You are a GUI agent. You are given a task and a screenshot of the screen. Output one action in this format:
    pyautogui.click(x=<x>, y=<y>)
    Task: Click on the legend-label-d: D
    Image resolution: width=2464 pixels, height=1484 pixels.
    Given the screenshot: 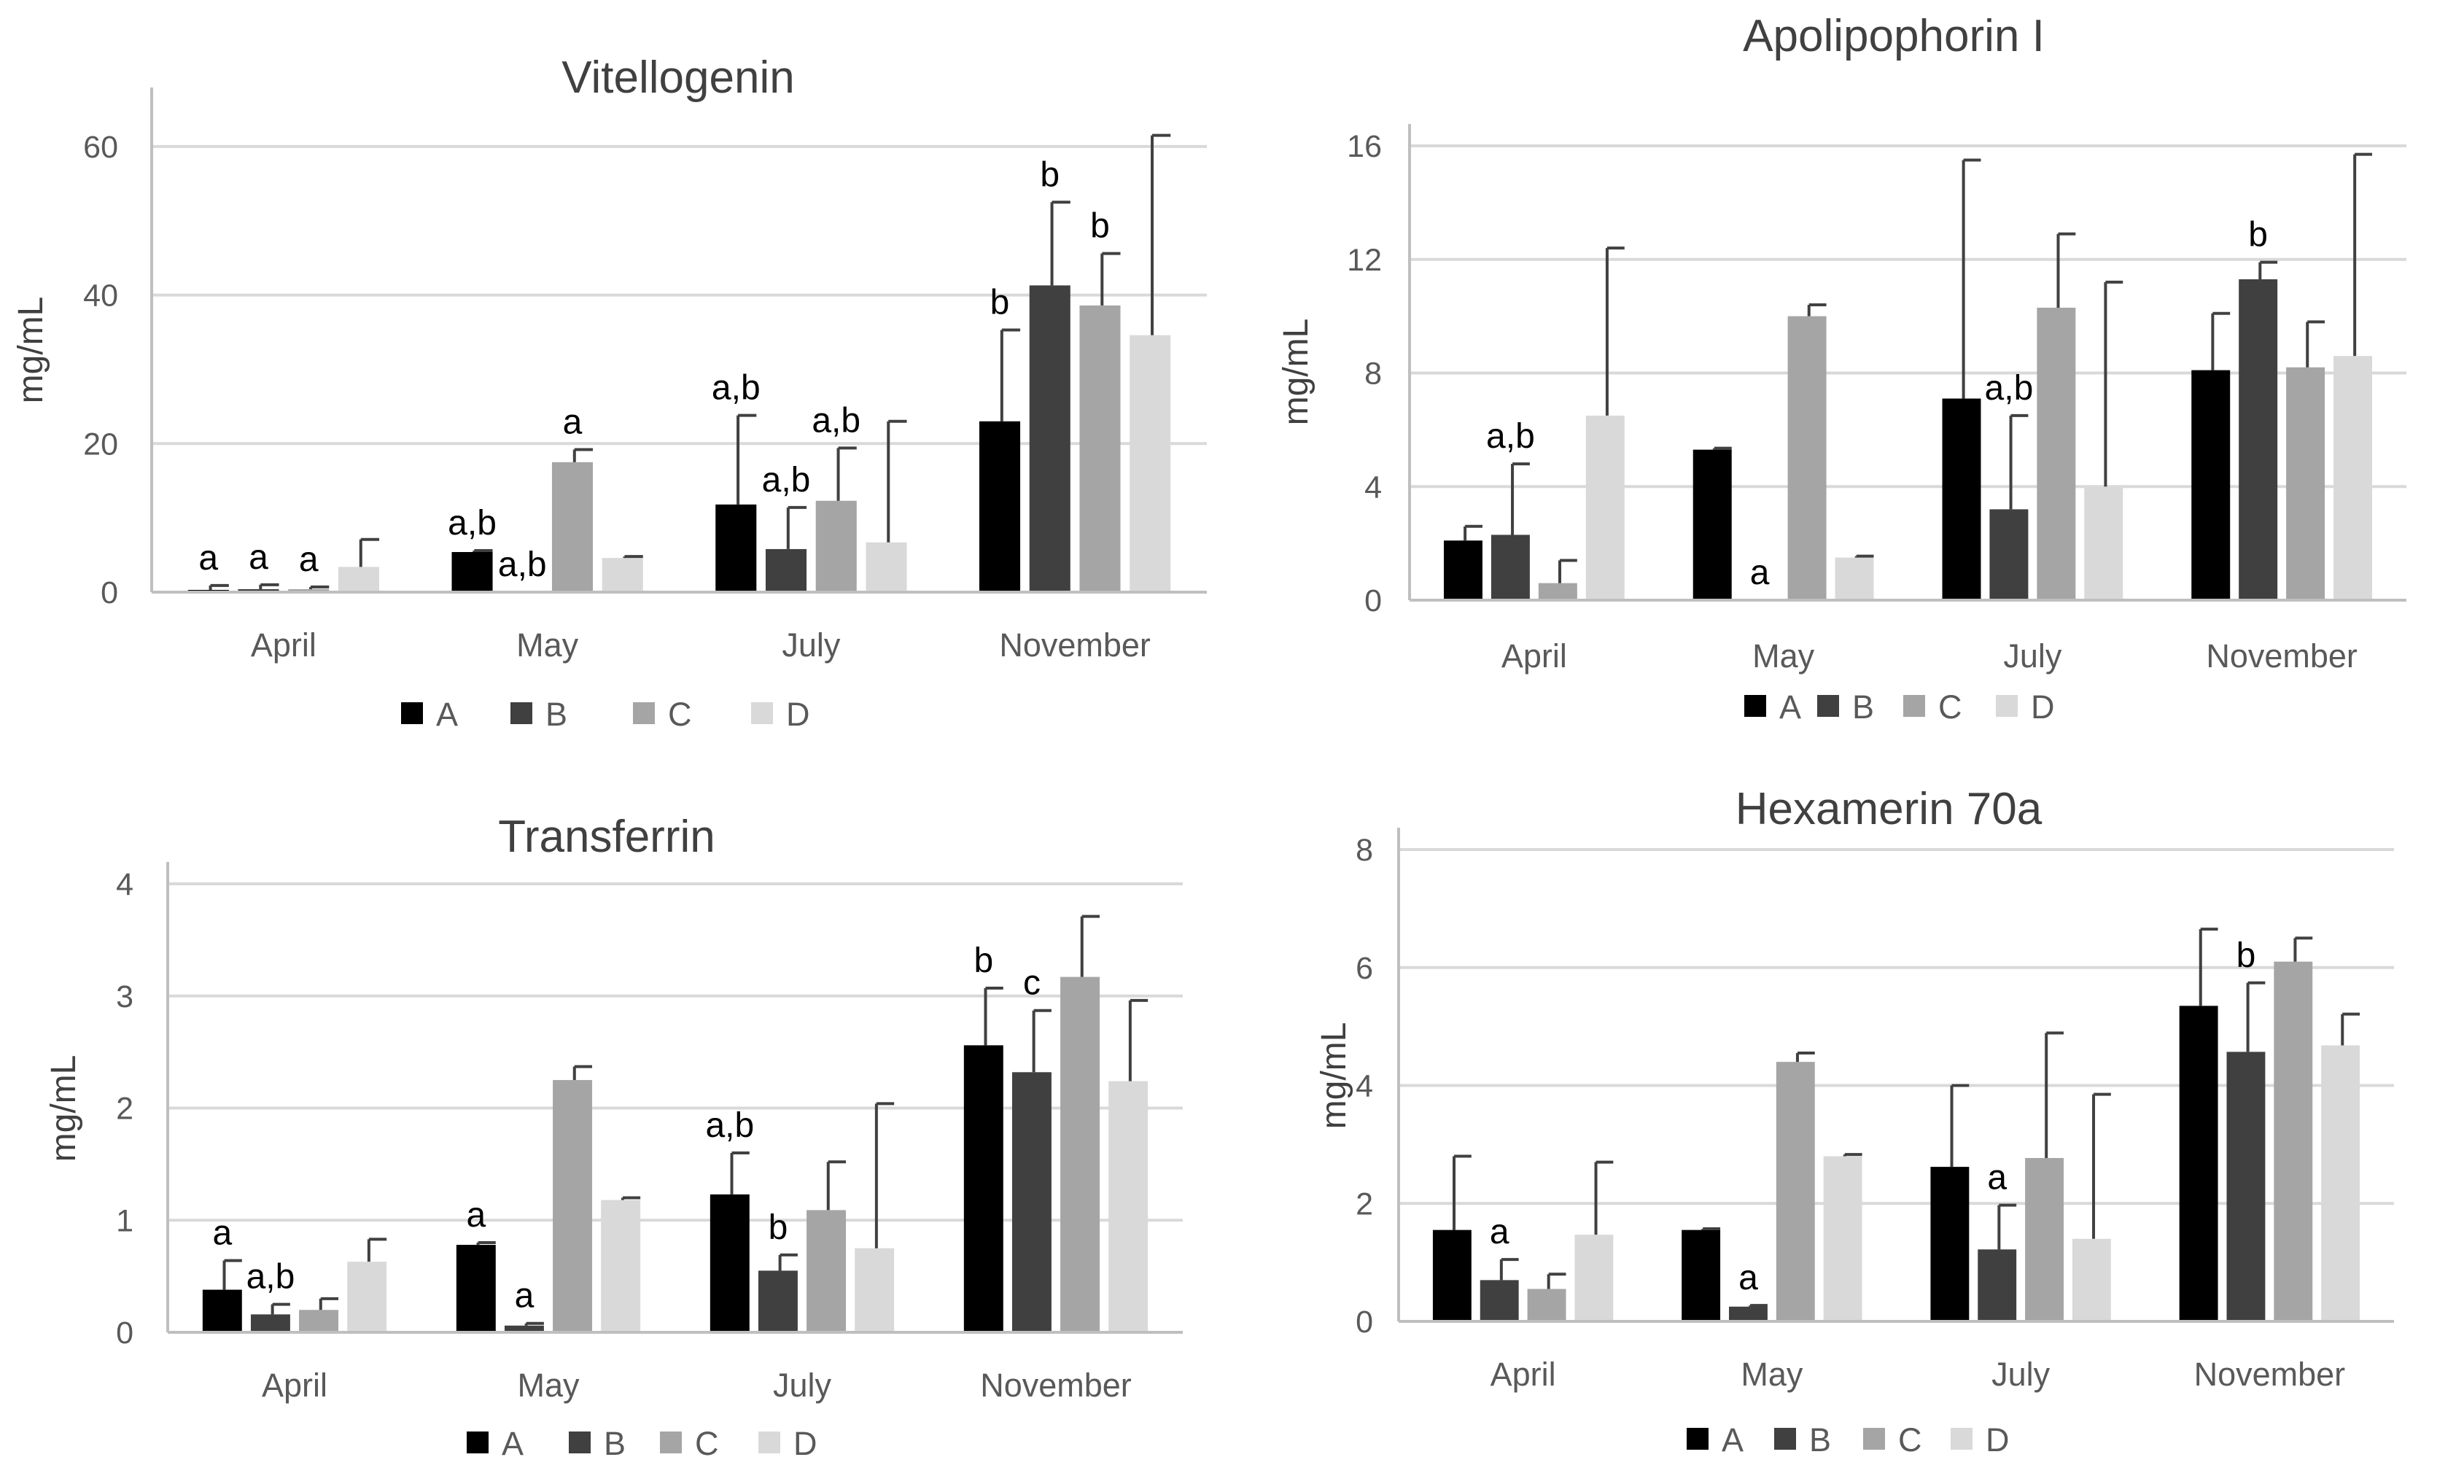 What is the action you would take?
    pyautogui.click(x=798, y=714)
    